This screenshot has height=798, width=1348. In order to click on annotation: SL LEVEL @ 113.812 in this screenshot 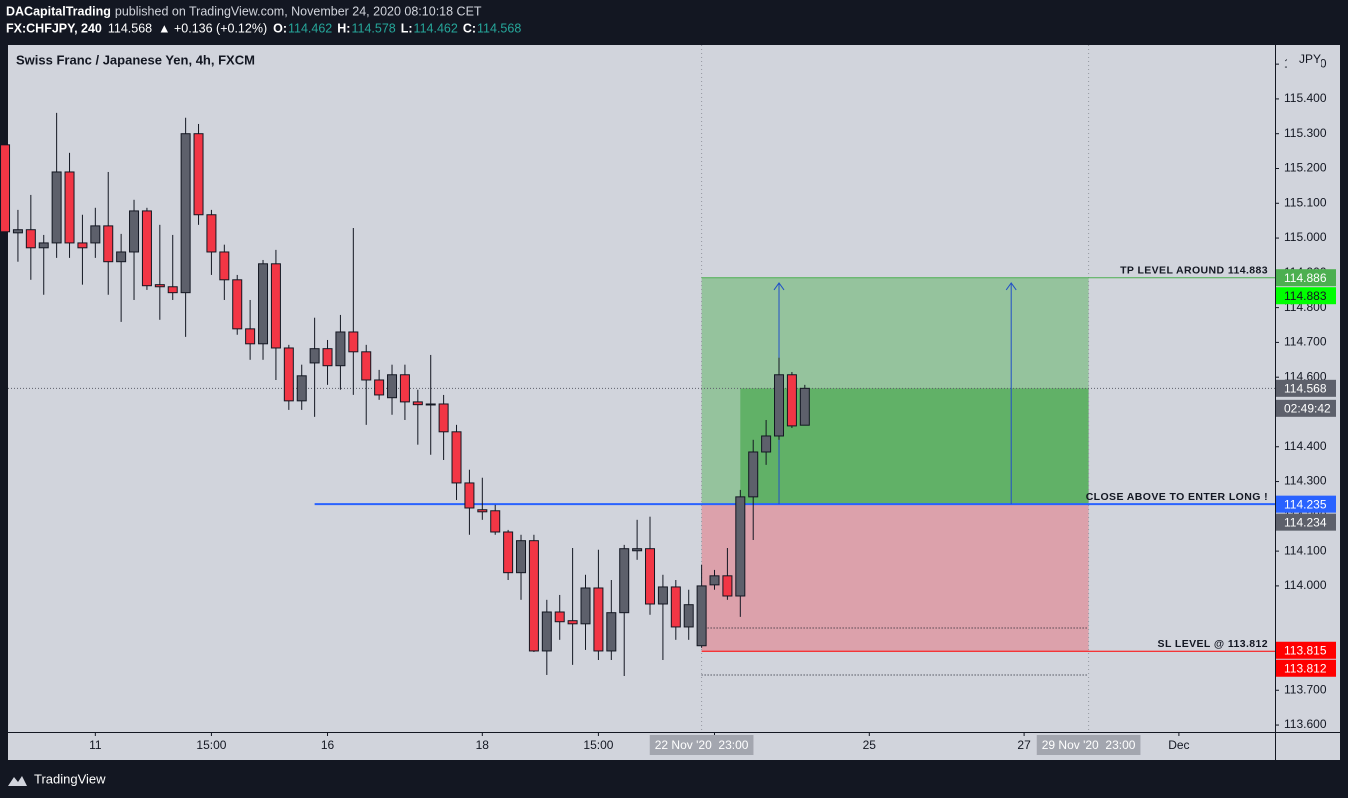, I will do `click(1213, 644)`.